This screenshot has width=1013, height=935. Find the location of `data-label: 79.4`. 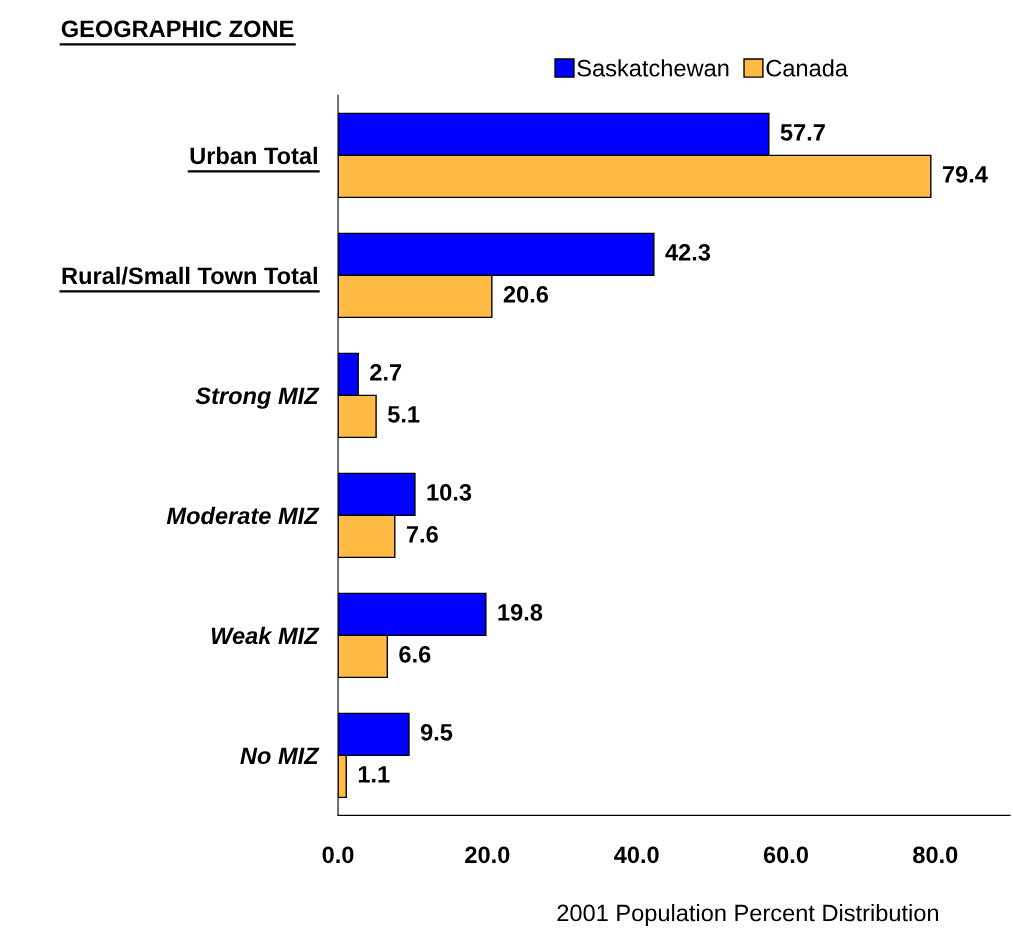

data-label: 79.4 is located at coordinates (965, 174).